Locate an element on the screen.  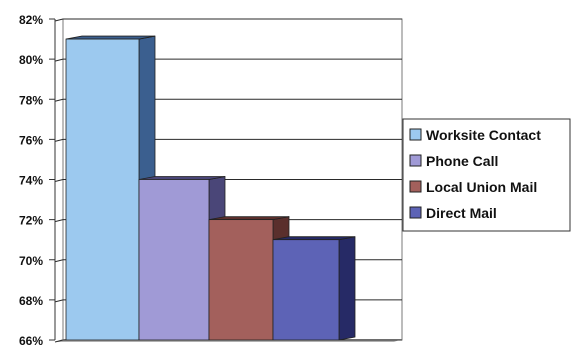
legend-label: Local Union Mail is located at coordinates (481, 187).